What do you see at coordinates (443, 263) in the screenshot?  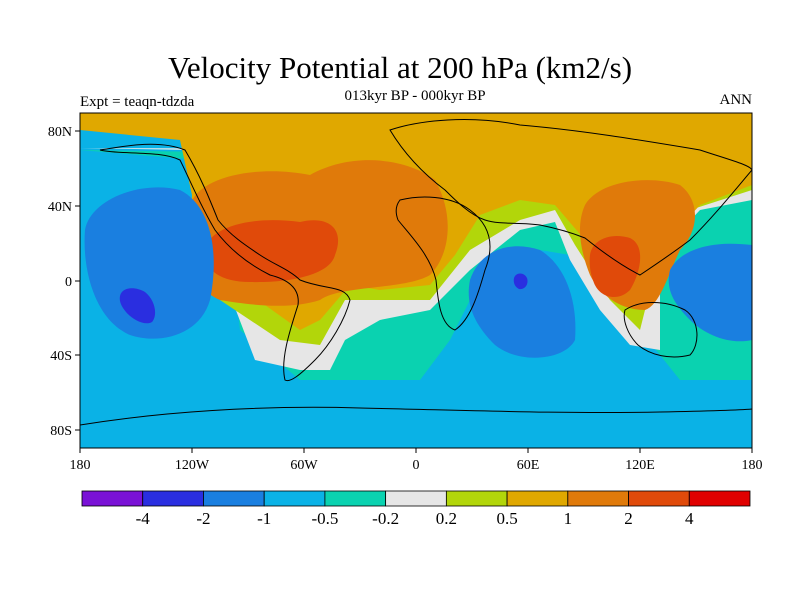 I see `africa-coast` at bounding box center [443, 263].